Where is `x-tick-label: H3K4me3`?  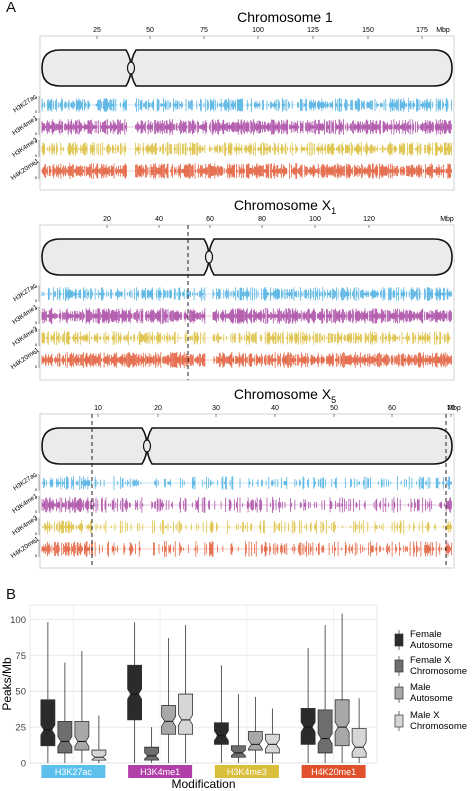 x-tick-label: H3K4me3 is located at coordinates (247, 772).